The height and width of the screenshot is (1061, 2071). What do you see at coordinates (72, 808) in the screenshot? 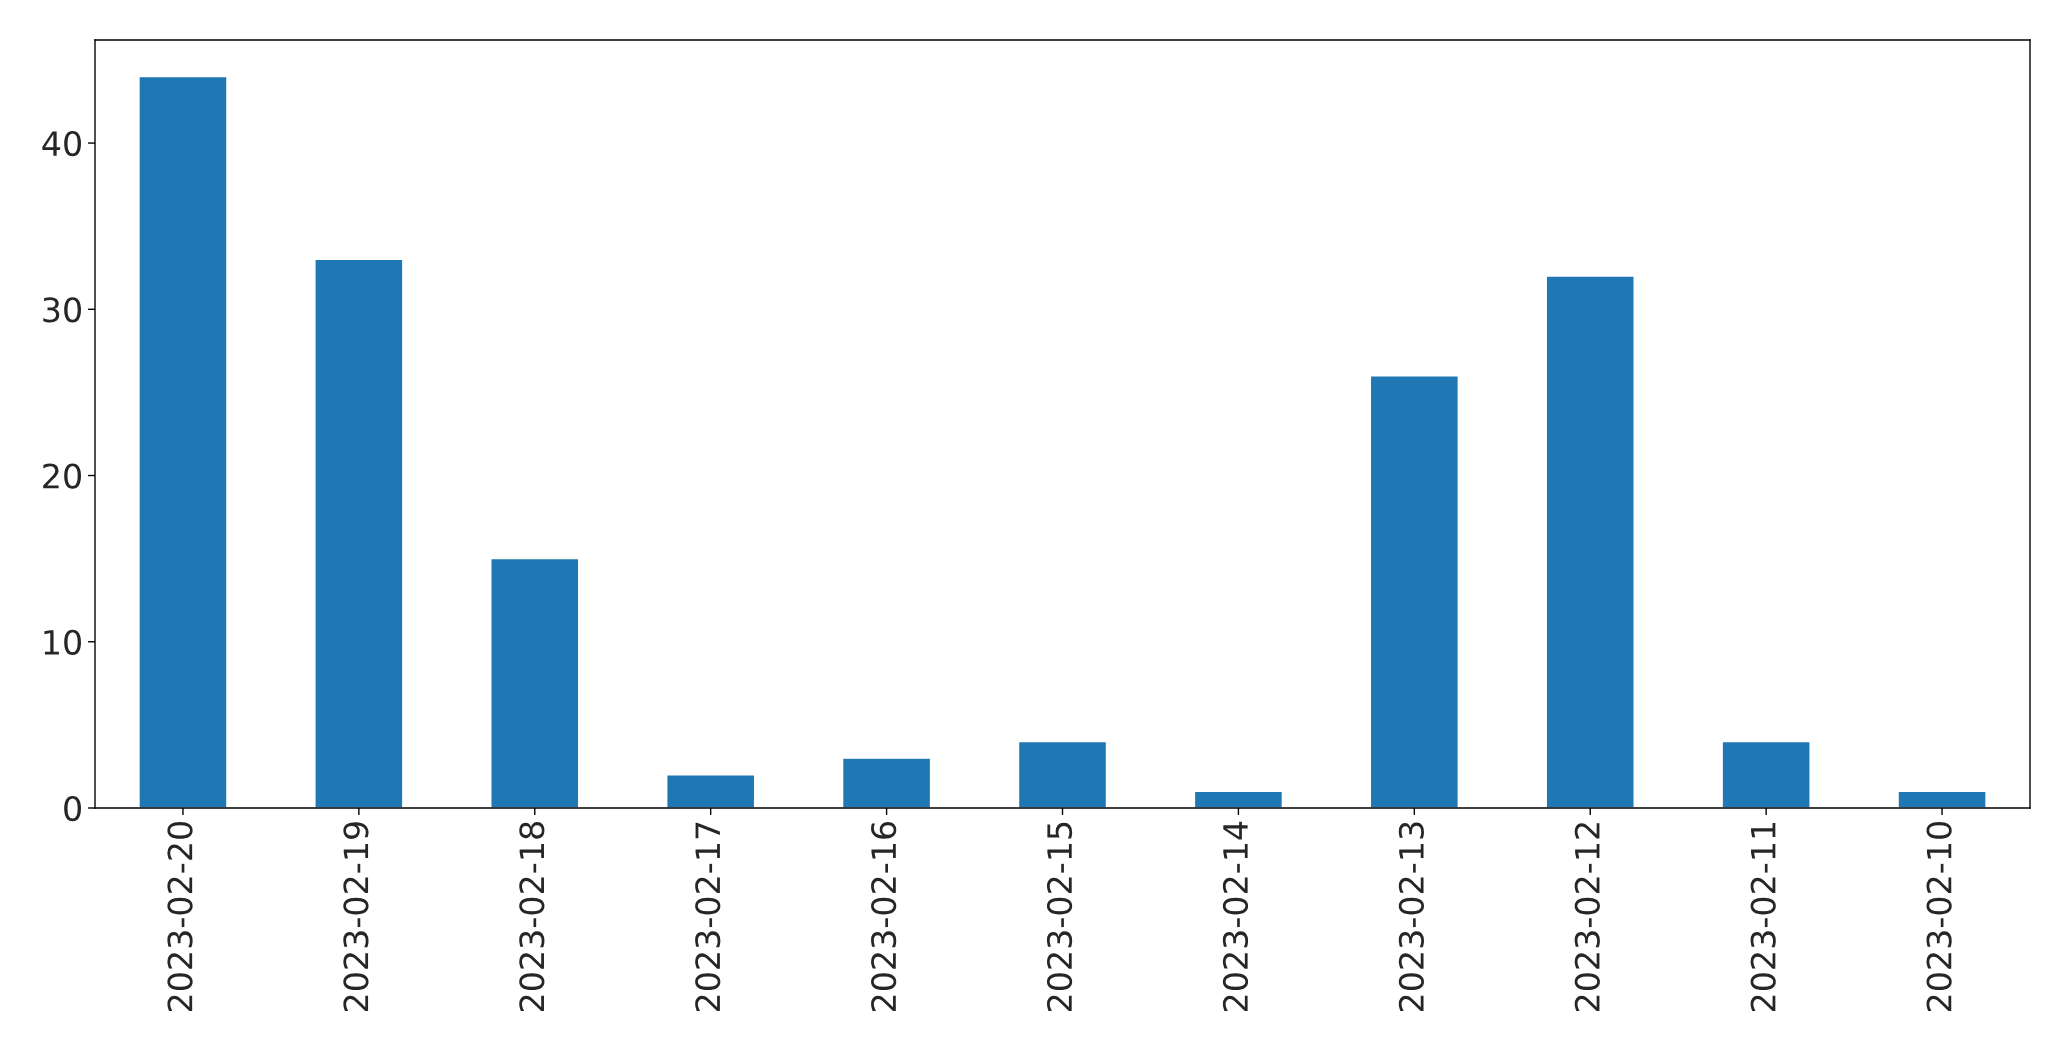
I see `y-tick-label: 0` at bounding box center [72, 808].